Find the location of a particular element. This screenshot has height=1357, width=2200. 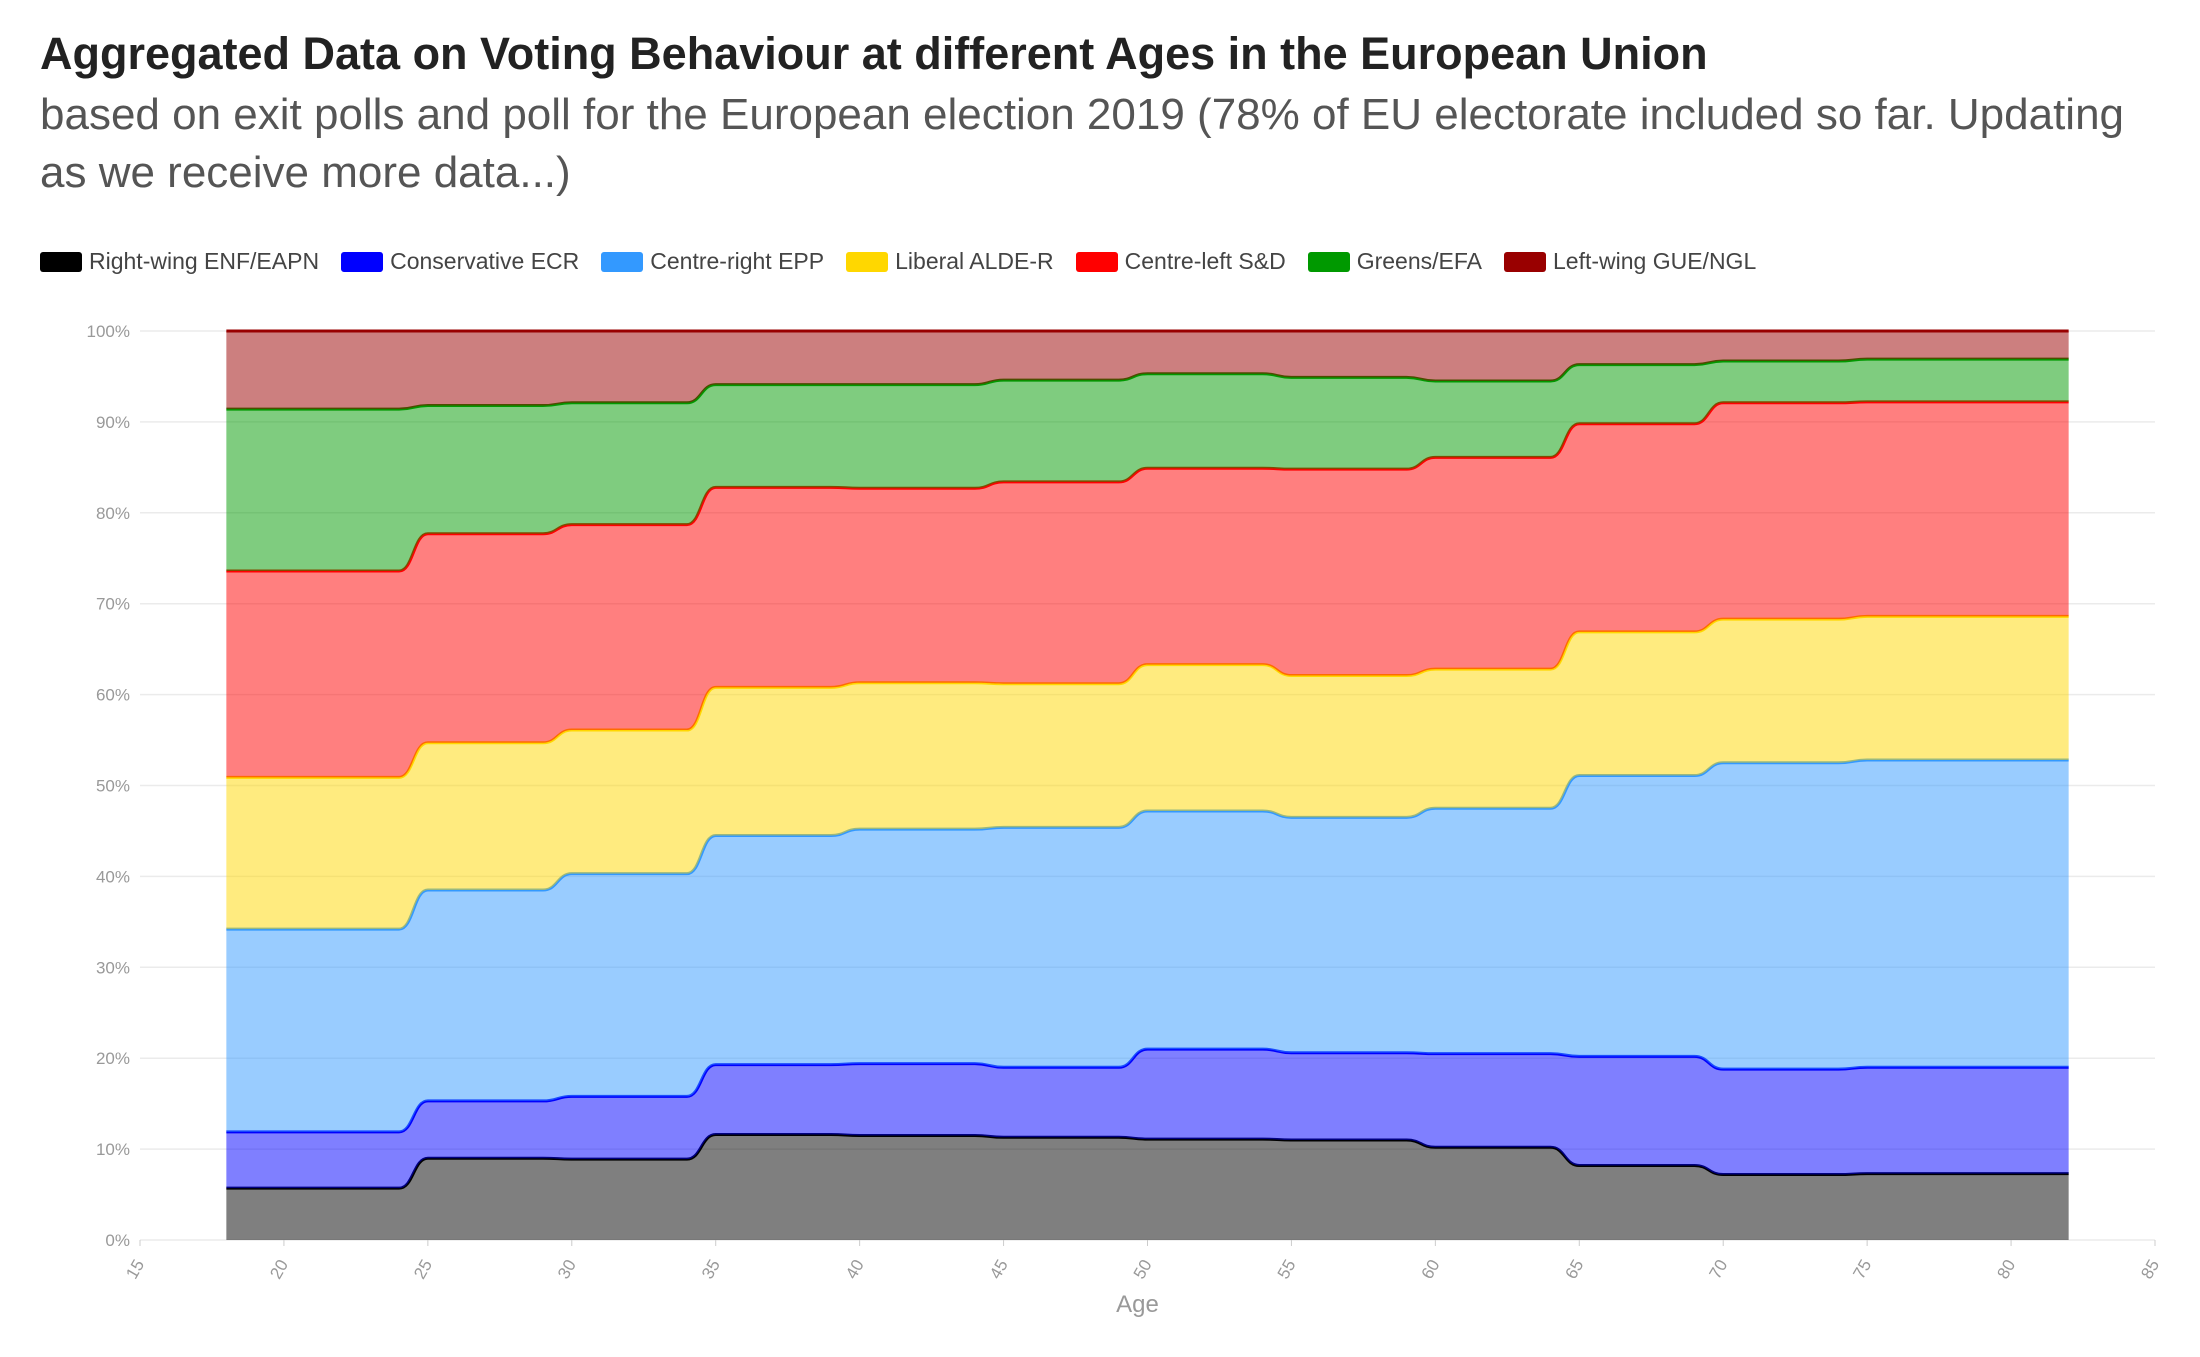

legend-label: Centre-left S&D is located at coordinates (1205, 261).